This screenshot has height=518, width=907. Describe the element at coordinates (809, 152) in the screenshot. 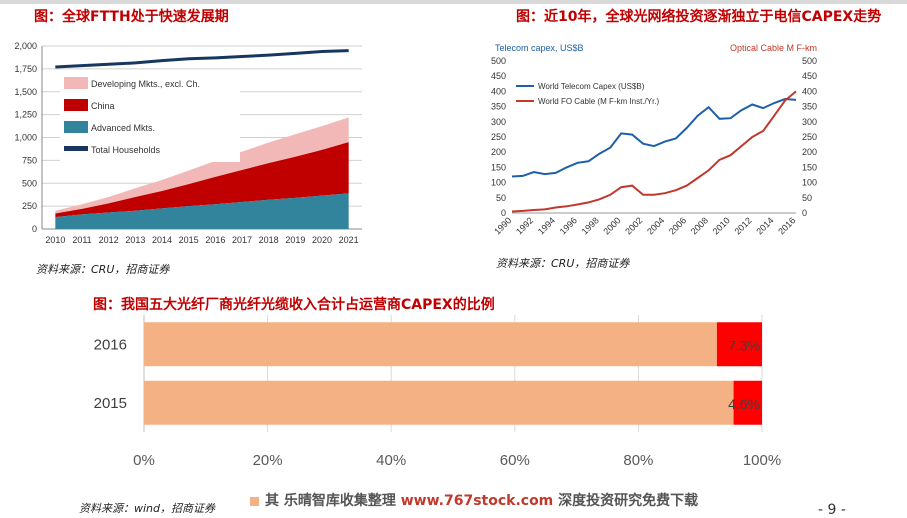

I see `right-tick-label: 200` at that location.